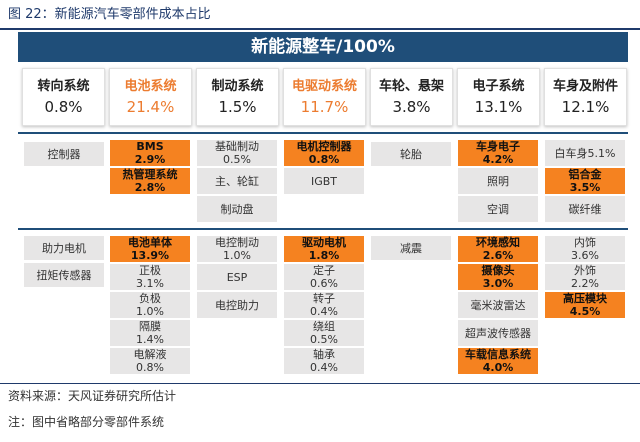 Image resolution: width=640 pixels, height=442 pixels. Describe the element at coordinates (498, 209) in the screenshot. I see `part-air-conditioning: 空调` at that location.